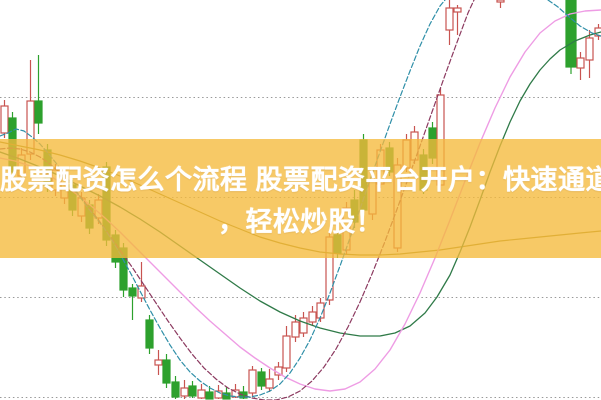  Describe the element at coordinates (574, 18) in the screenshot. I see `ma-5-teal-after-peak` at that location.